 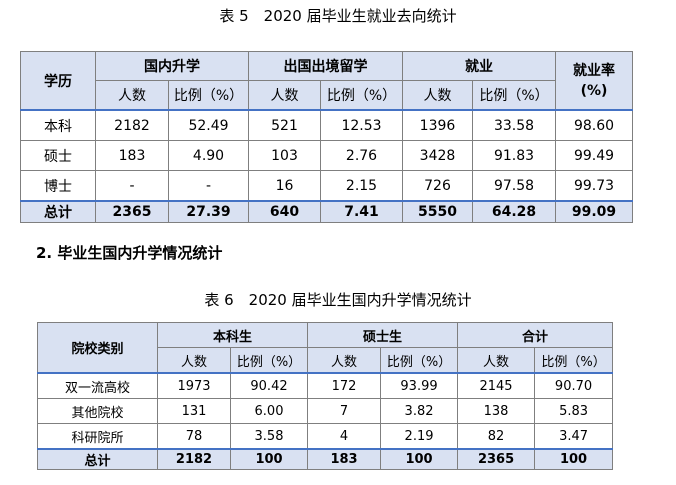 What do you see at coordinates (574, 385) in the screenshot?
I see `table-cell: 90.70` at bounding box center [574, 385].